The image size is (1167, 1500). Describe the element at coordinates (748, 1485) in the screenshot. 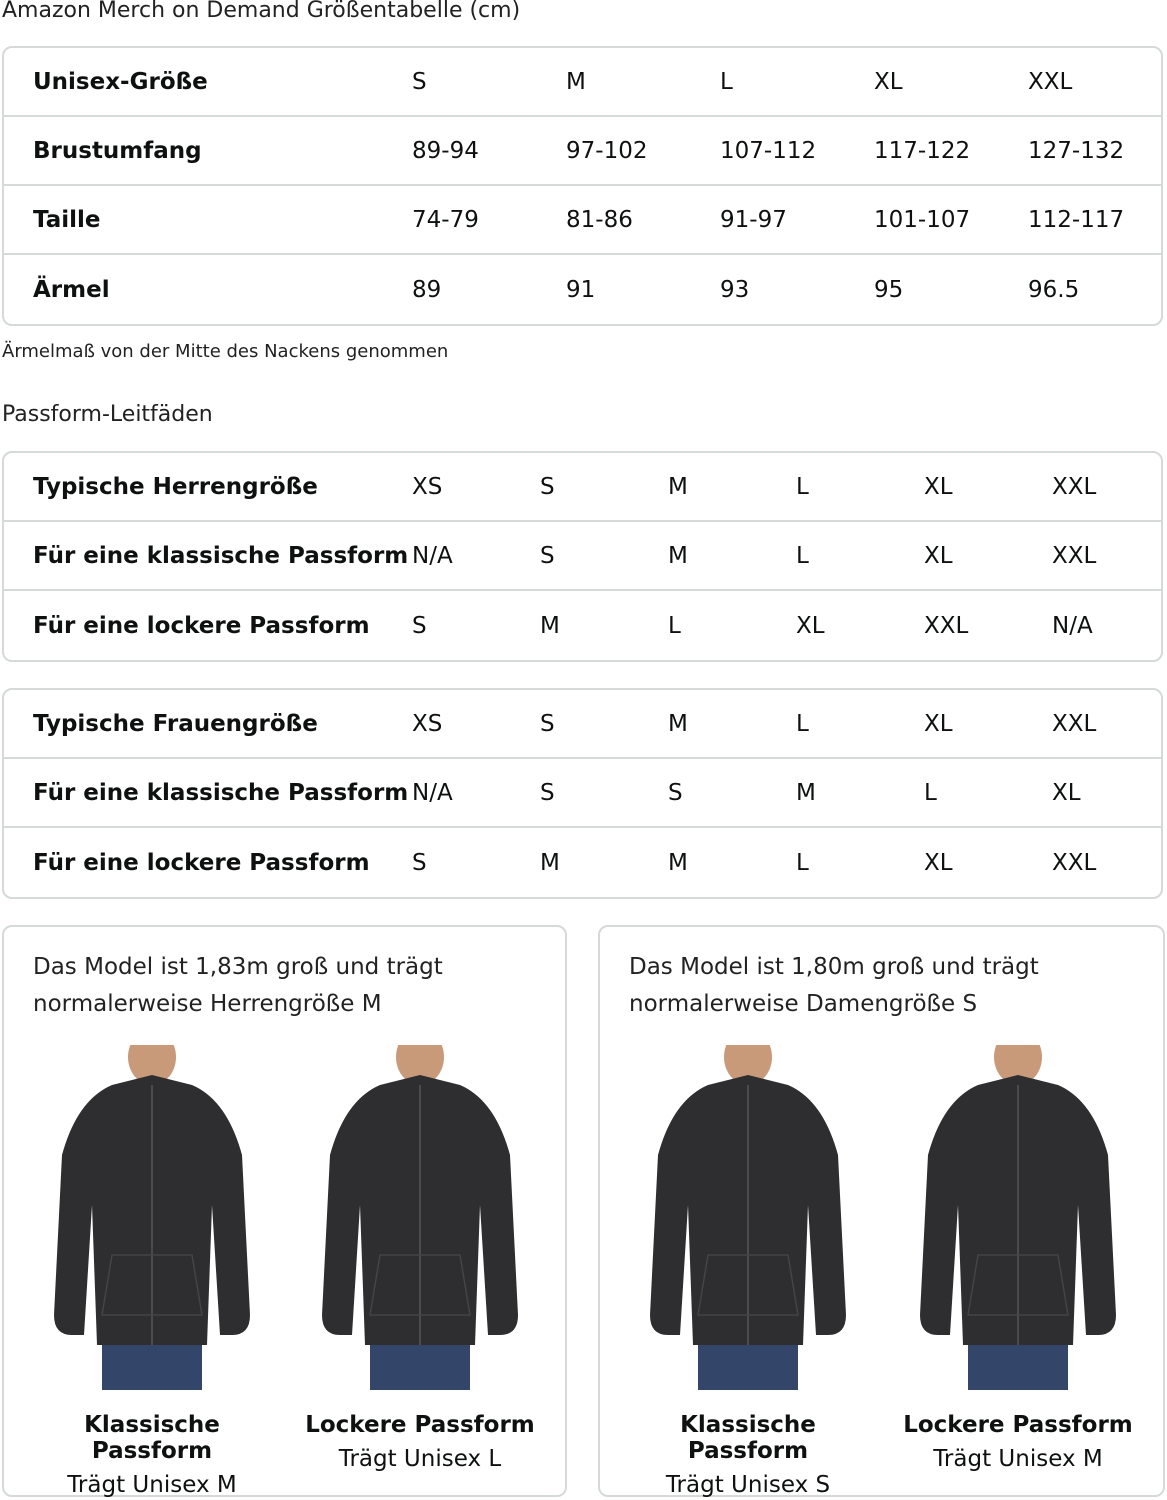

I see `size-worn-caption: Trägt Unisex S` at that location.